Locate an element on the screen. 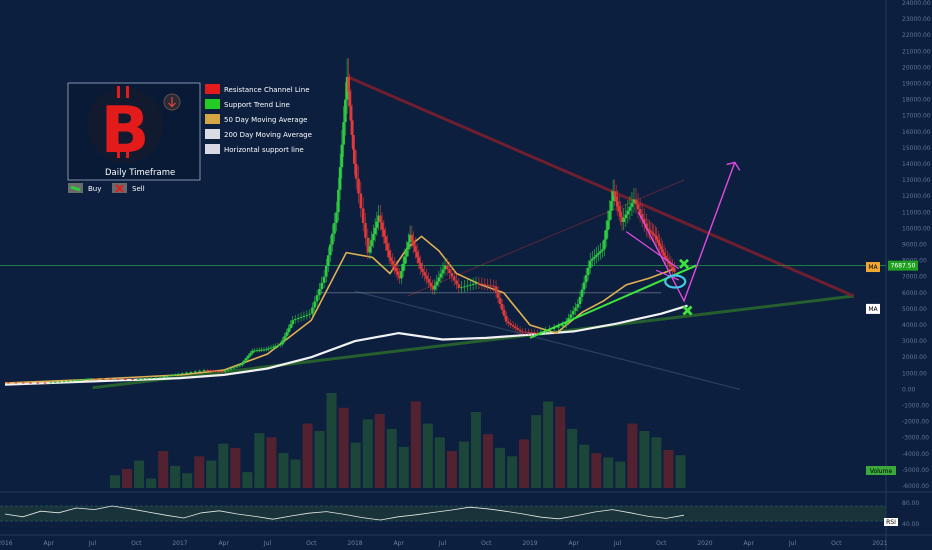 Image resolution: width=932 pixels, height=550 pixels. rsi-tick-label: 80.00 is located at coordinates (910, 503).